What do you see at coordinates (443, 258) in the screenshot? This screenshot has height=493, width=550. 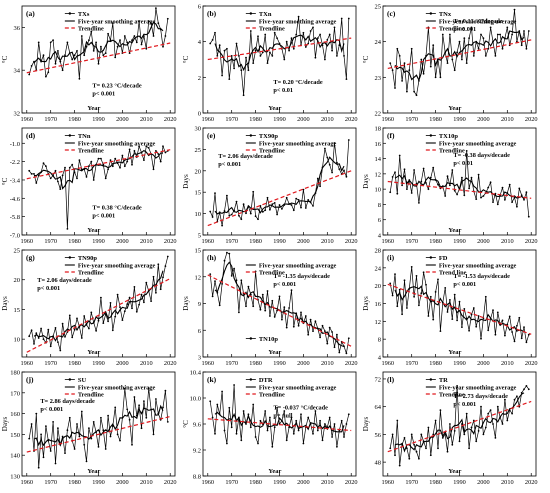 I see `legend-series-label: FD` at bounding box center [443, 258].